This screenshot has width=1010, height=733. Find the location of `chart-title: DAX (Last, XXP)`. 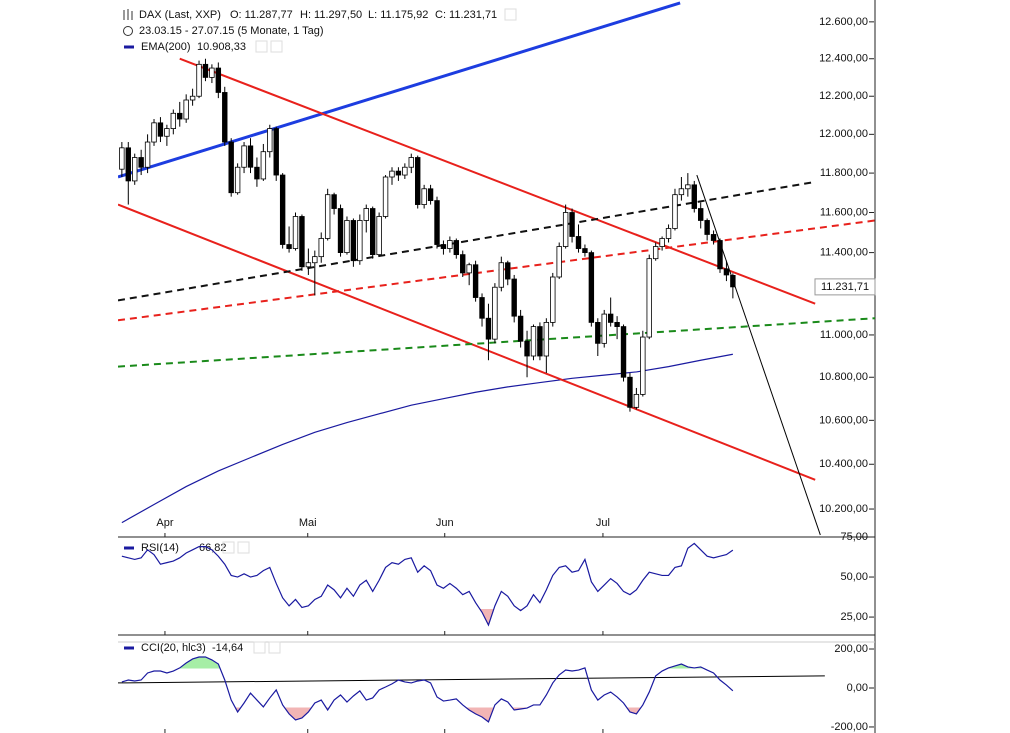

chart-title: DAX (Last, XXP) is located at coordinates (180, 15).